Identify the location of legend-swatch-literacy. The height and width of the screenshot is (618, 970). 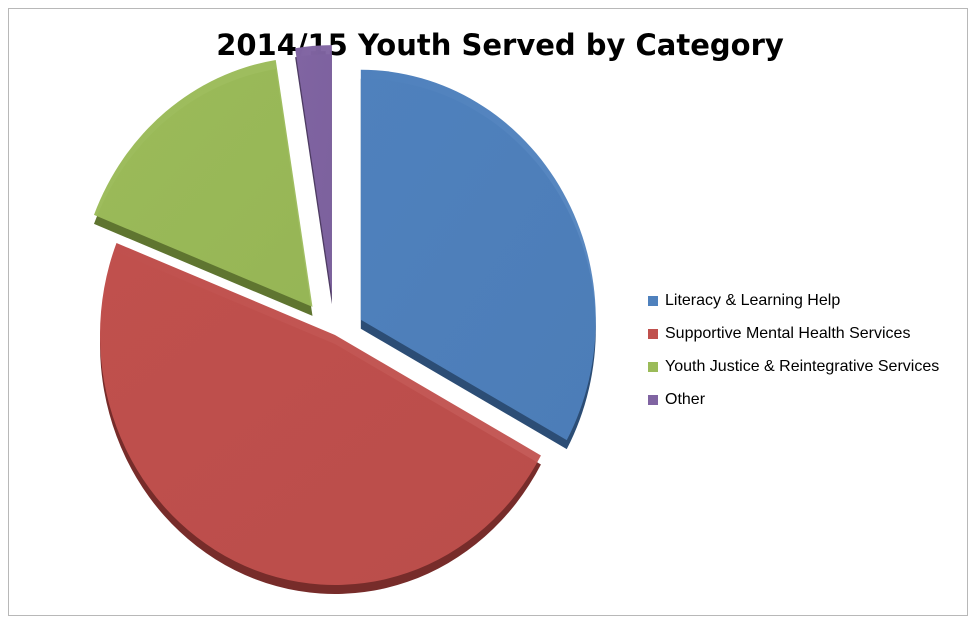
(653, 300).